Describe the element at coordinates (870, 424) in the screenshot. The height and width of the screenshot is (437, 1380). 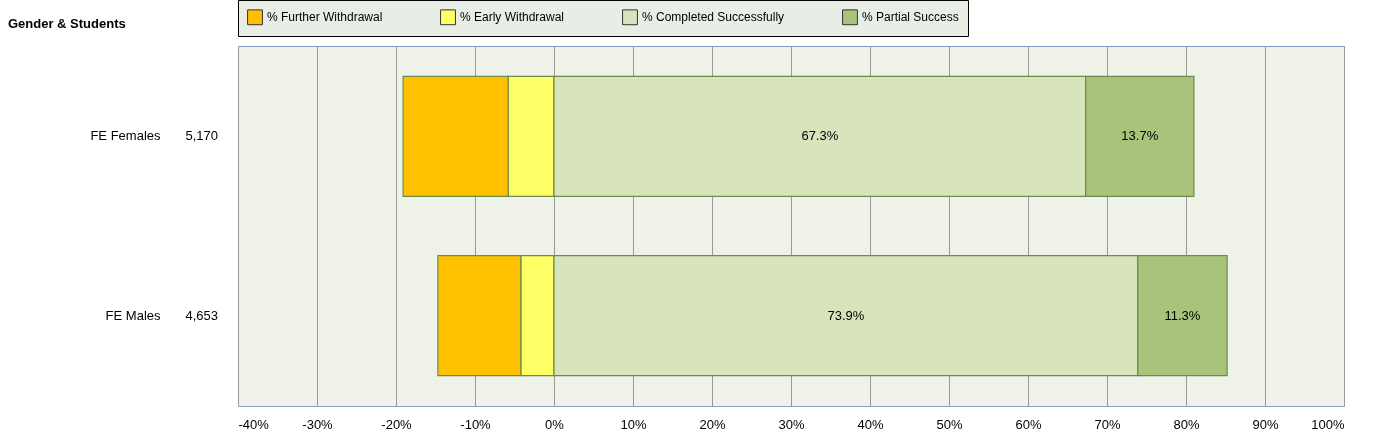
I see `x-tick-label: 40%` at that location.